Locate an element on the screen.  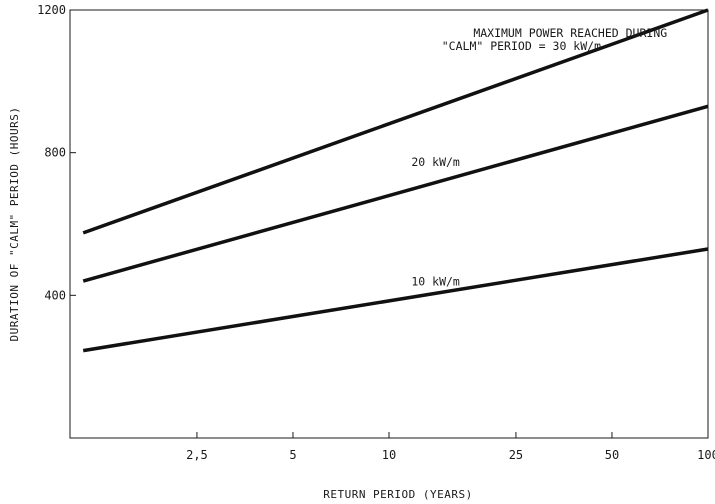
annotation-label: MAXIMUM POWER REACHED DURING is located at coordinates (570, 33).